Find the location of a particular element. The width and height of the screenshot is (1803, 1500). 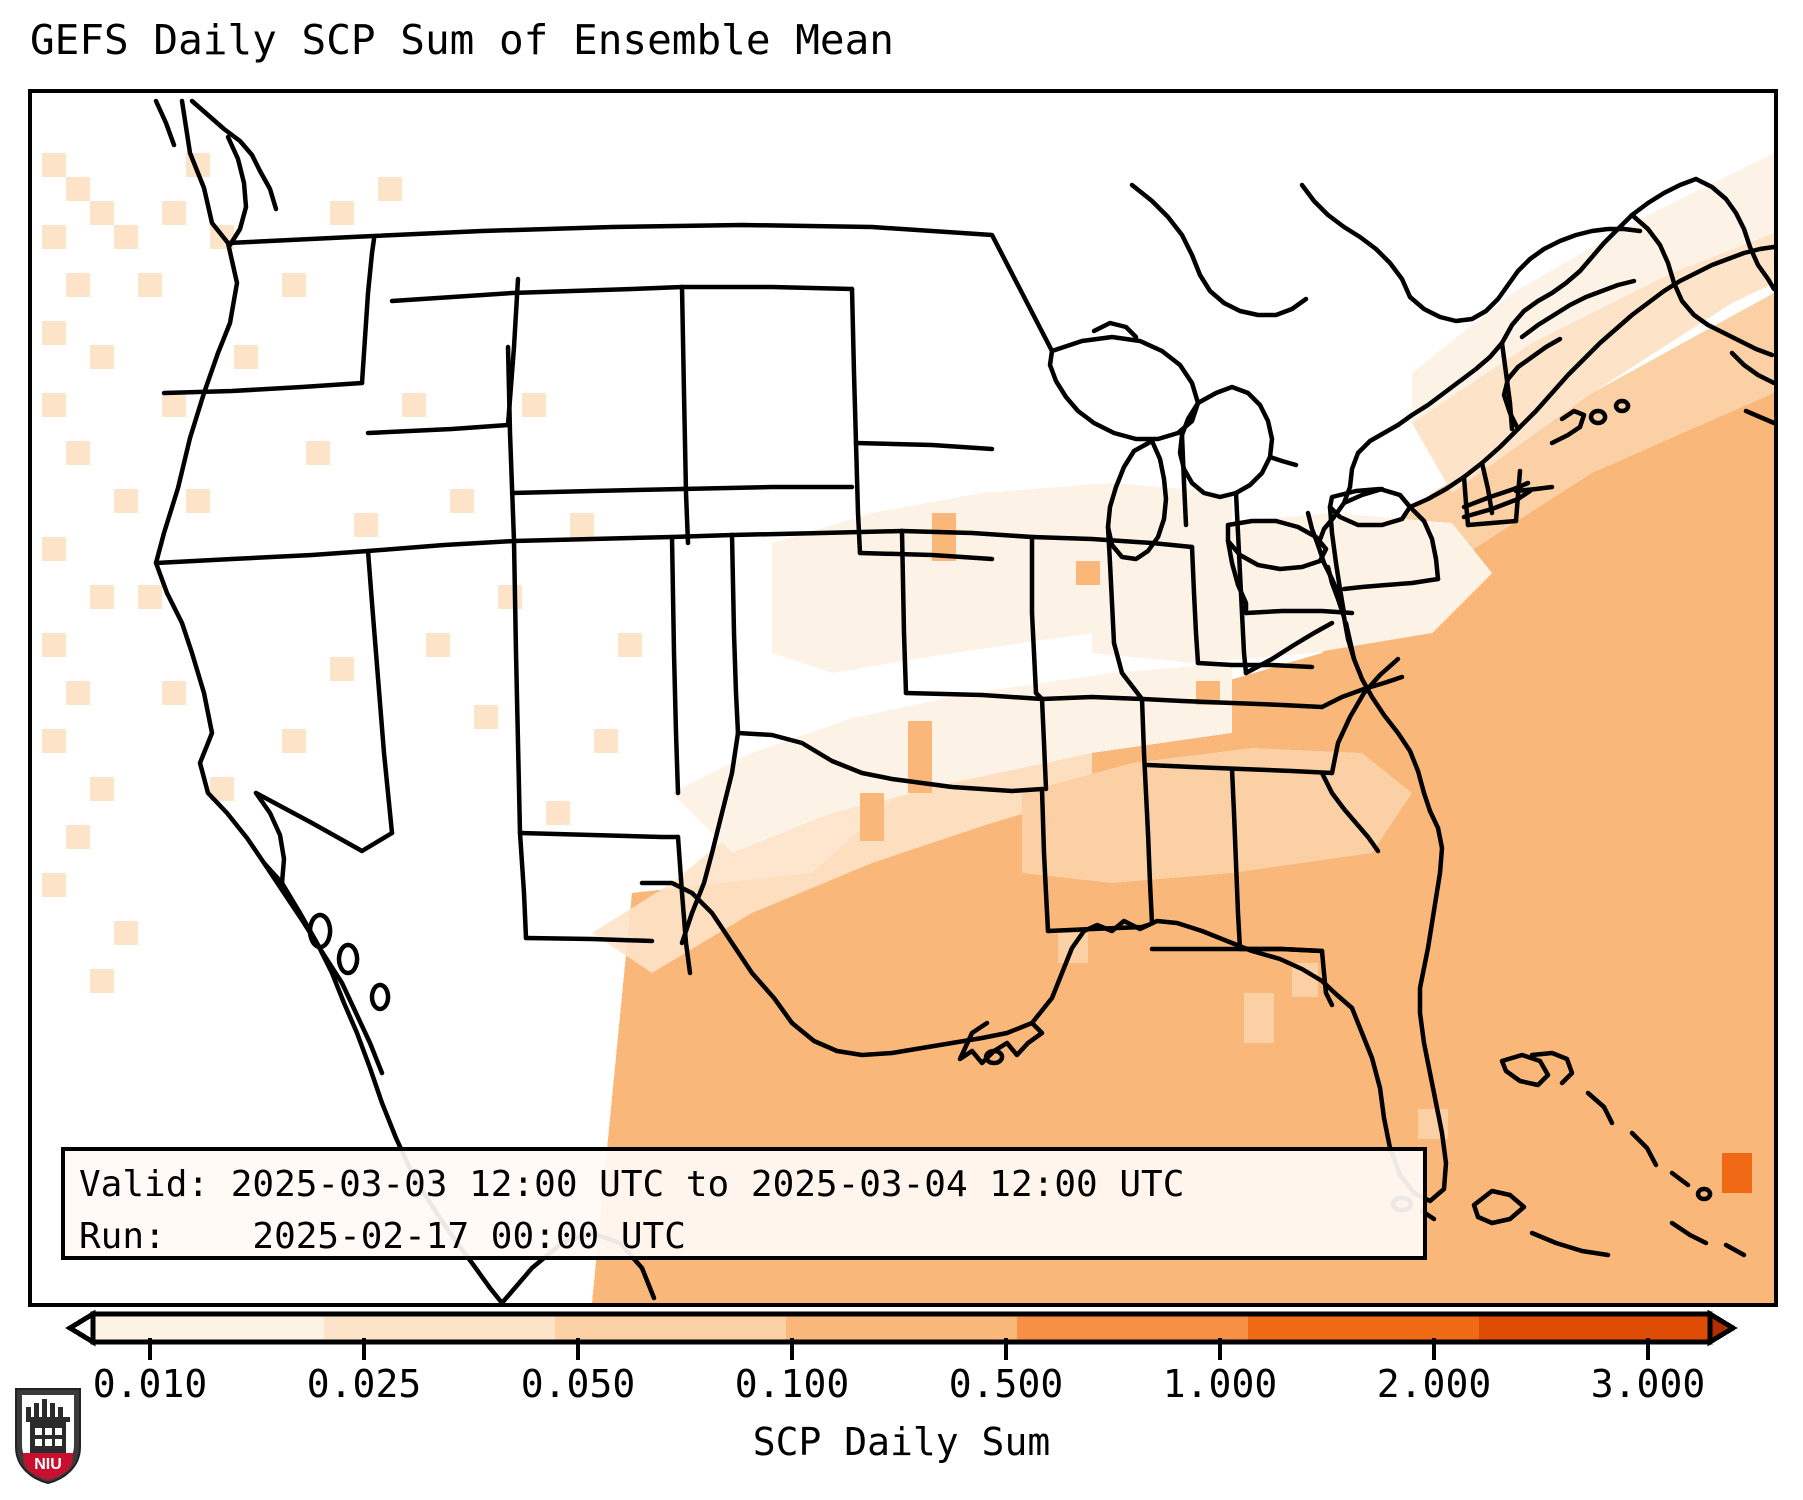

colorbar-canvas is located at coordinates (901, 1330).